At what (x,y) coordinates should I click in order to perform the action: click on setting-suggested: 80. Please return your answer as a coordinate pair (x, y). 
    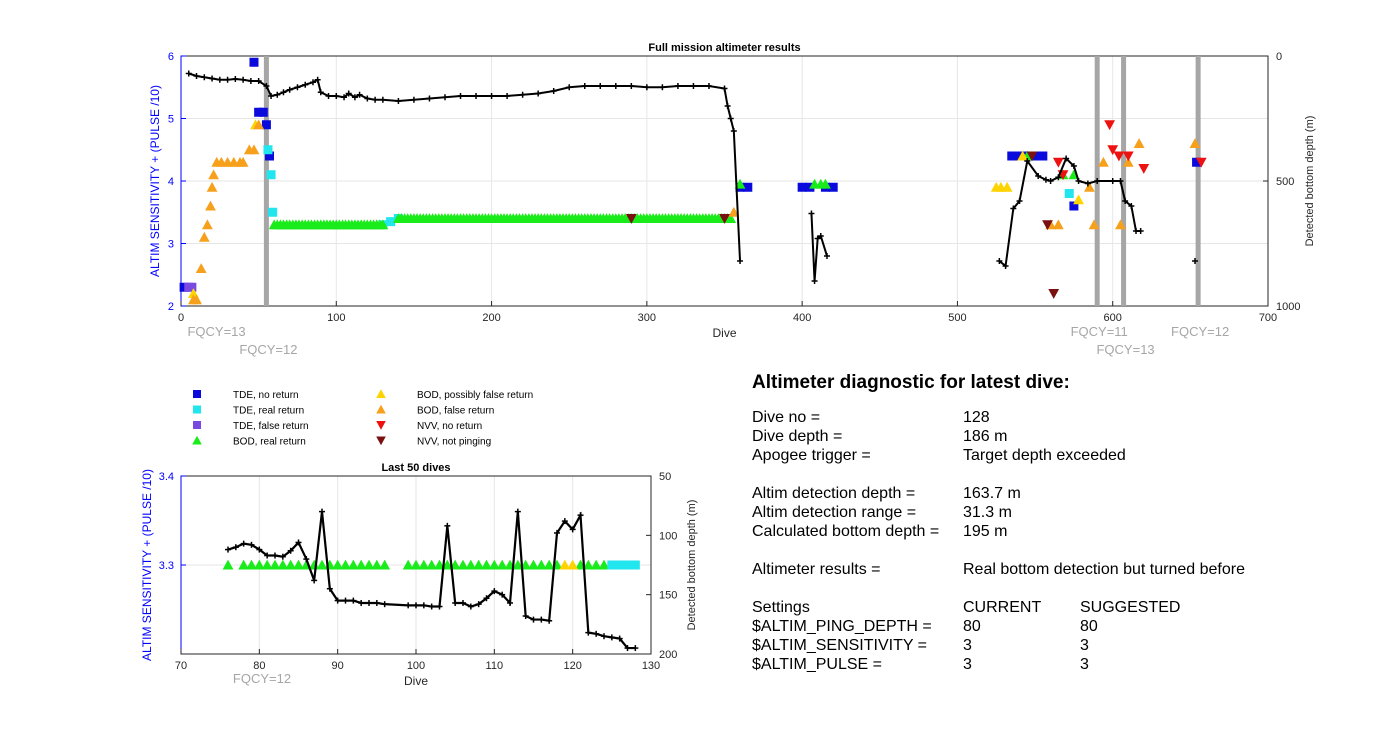
    Looking at the image, I should click on (1089, 626).